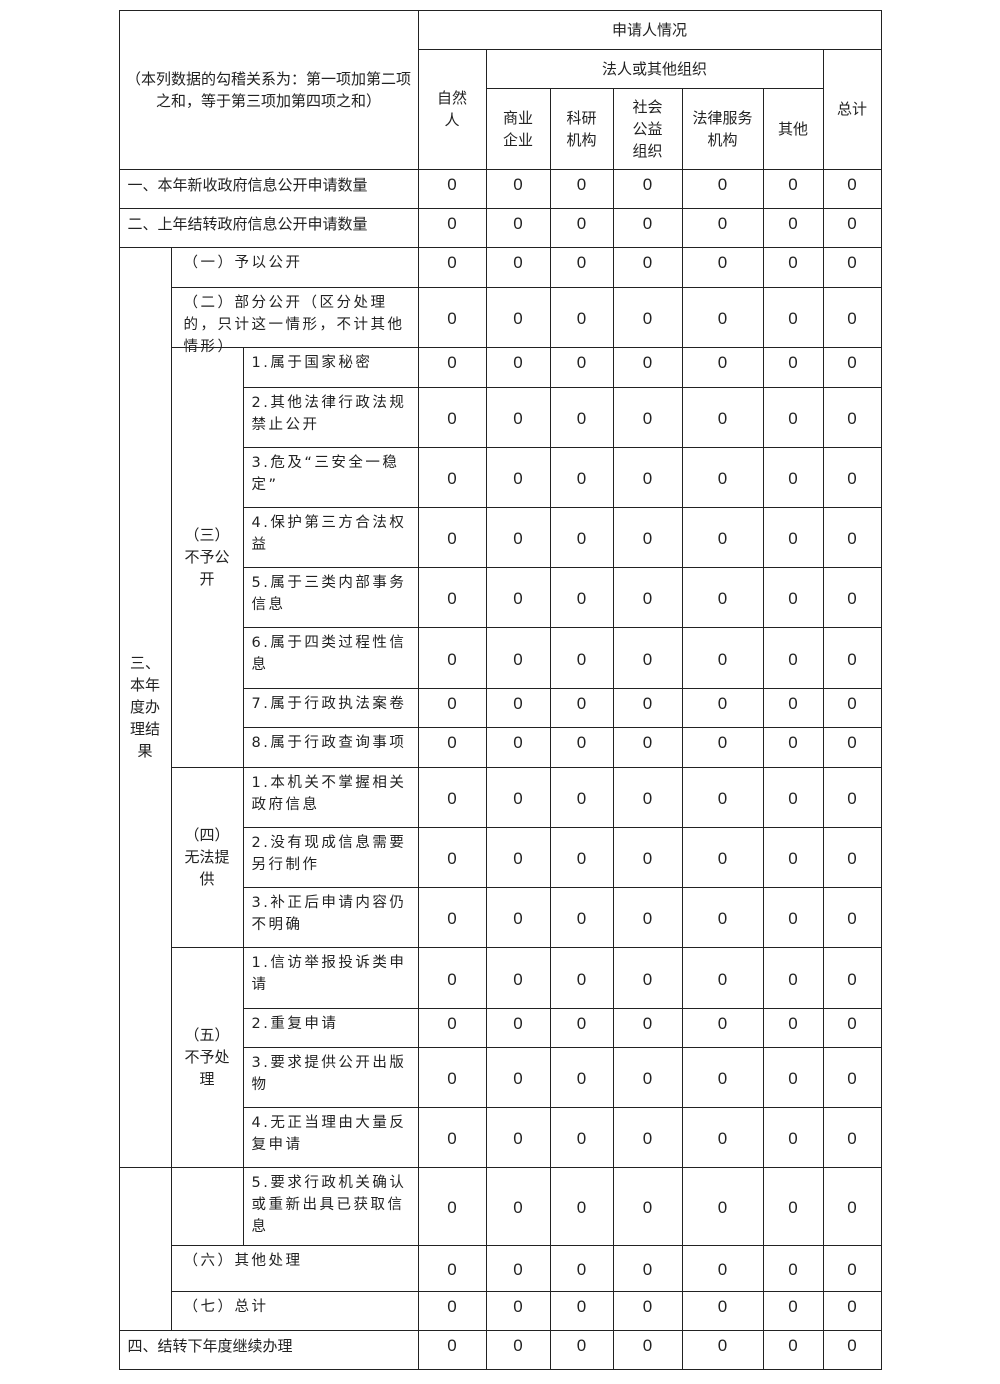  What do you see at coordinates (145, 1248) in the screenshot?
I see `empty-cell` at bounding box center [145, 1248].